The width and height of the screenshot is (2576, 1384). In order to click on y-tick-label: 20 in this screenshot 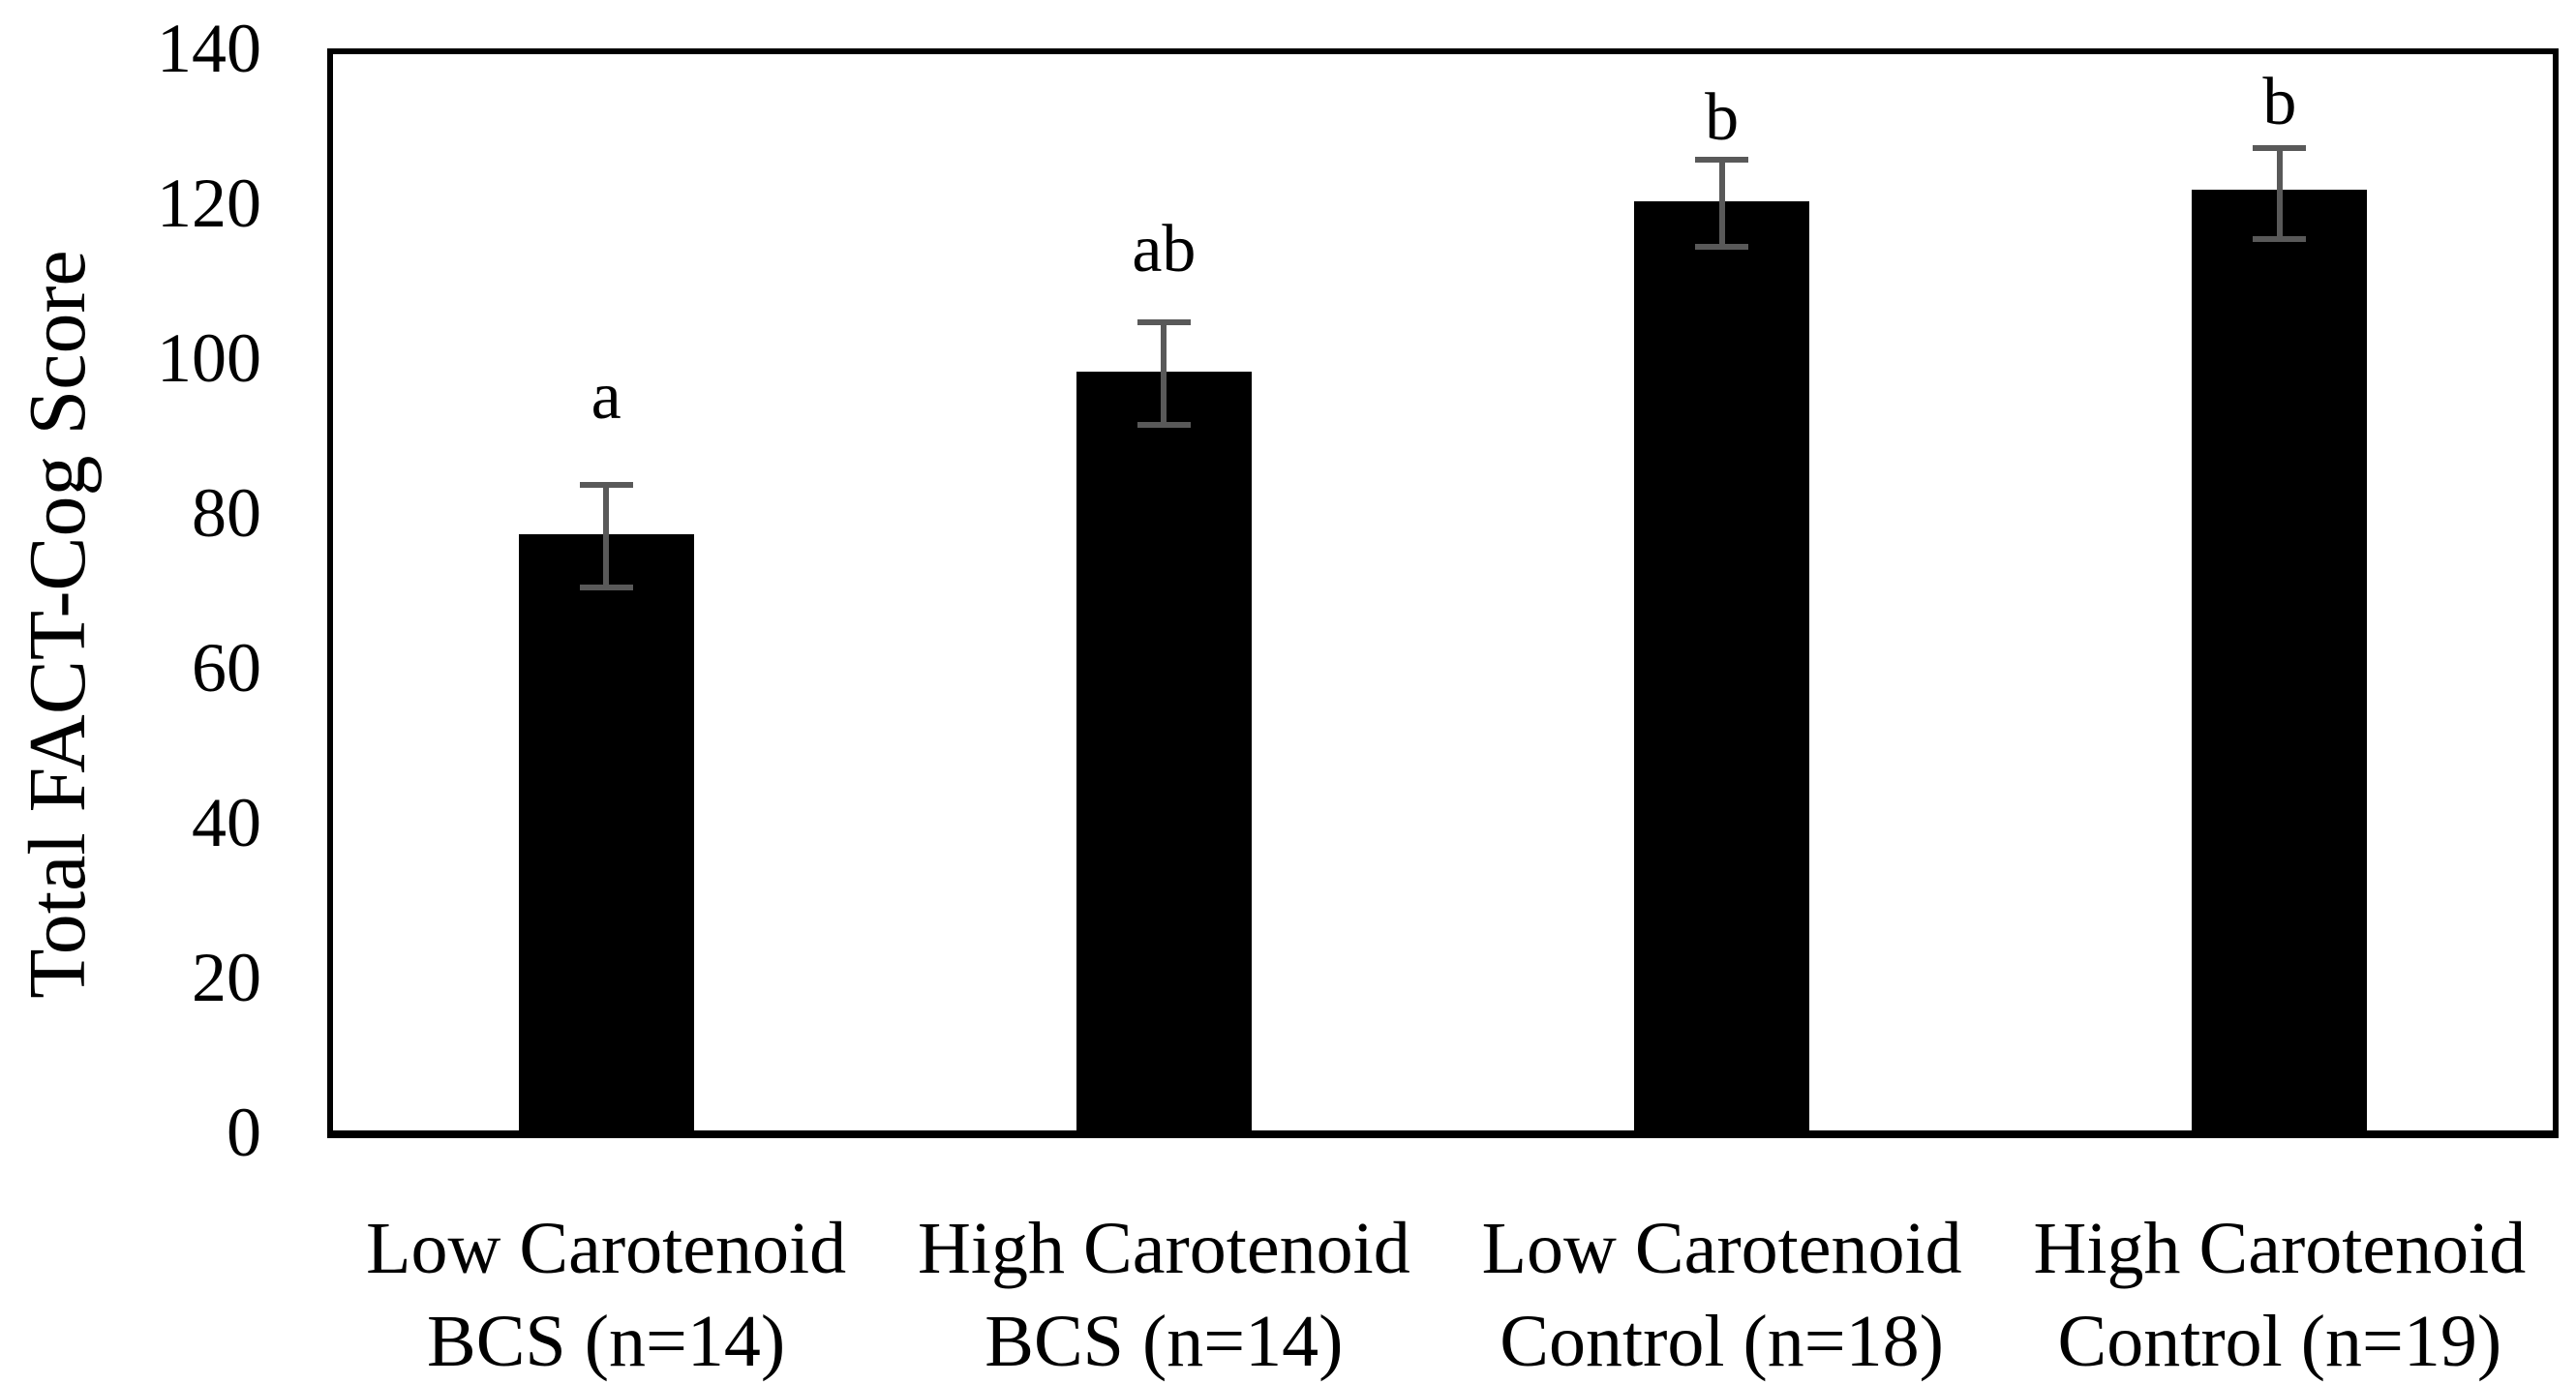, I will do `click(226, 977)`.